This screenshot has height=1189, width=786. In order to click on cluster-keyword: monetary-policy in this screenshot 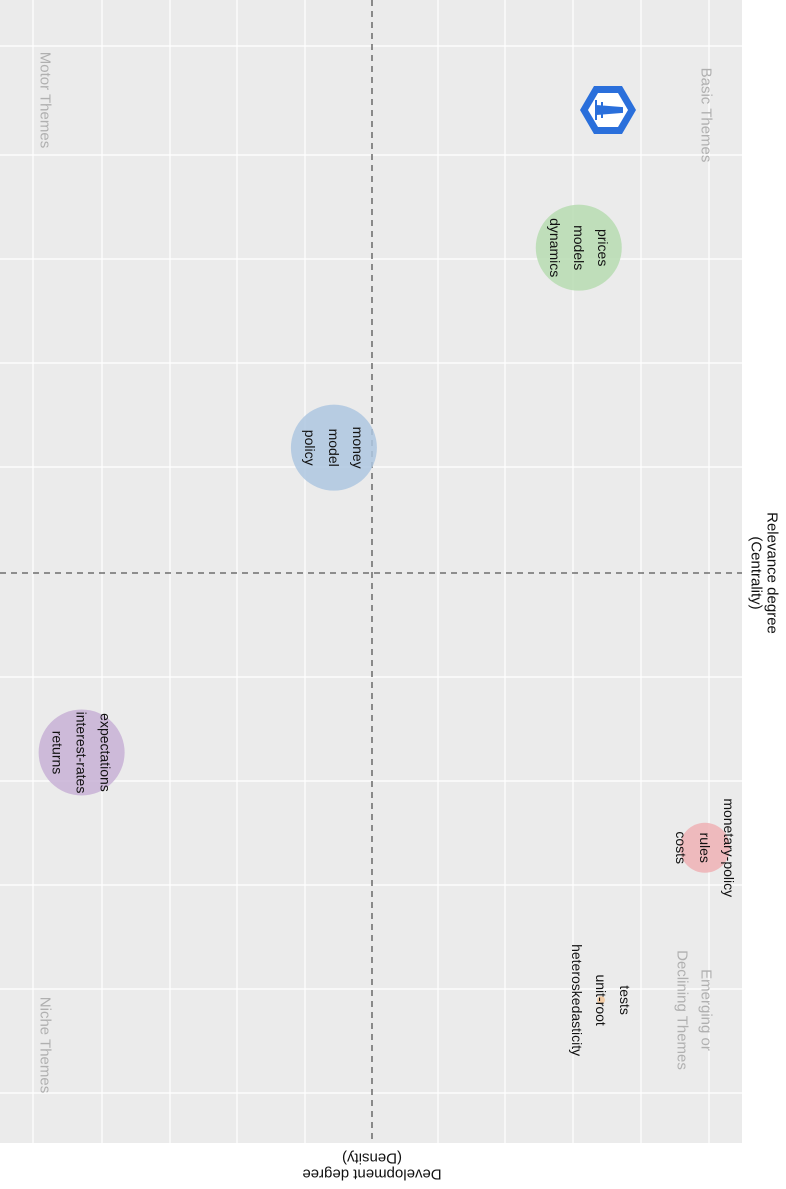, I will do `click(729, 847)`.